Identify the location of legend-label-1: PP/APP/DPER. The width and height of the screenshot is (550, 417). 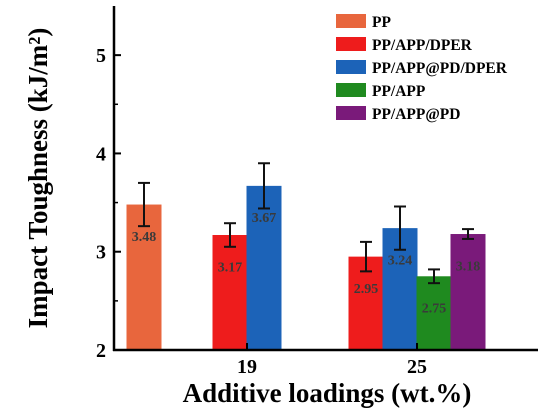
(422, 45).